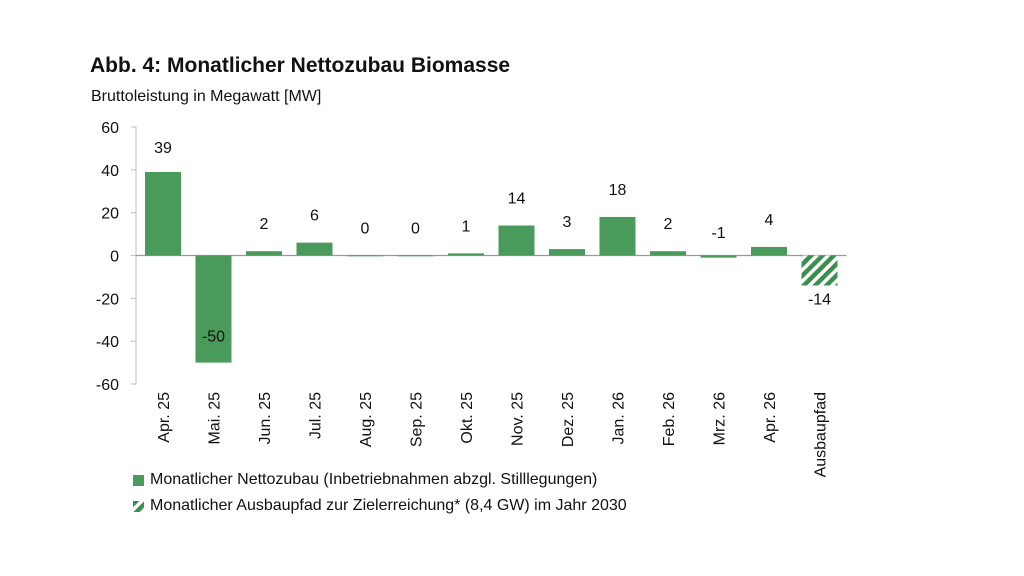 The height and width of the screenshot is (576, 1024). I want to click on data-label: -1, so click(718, 233).